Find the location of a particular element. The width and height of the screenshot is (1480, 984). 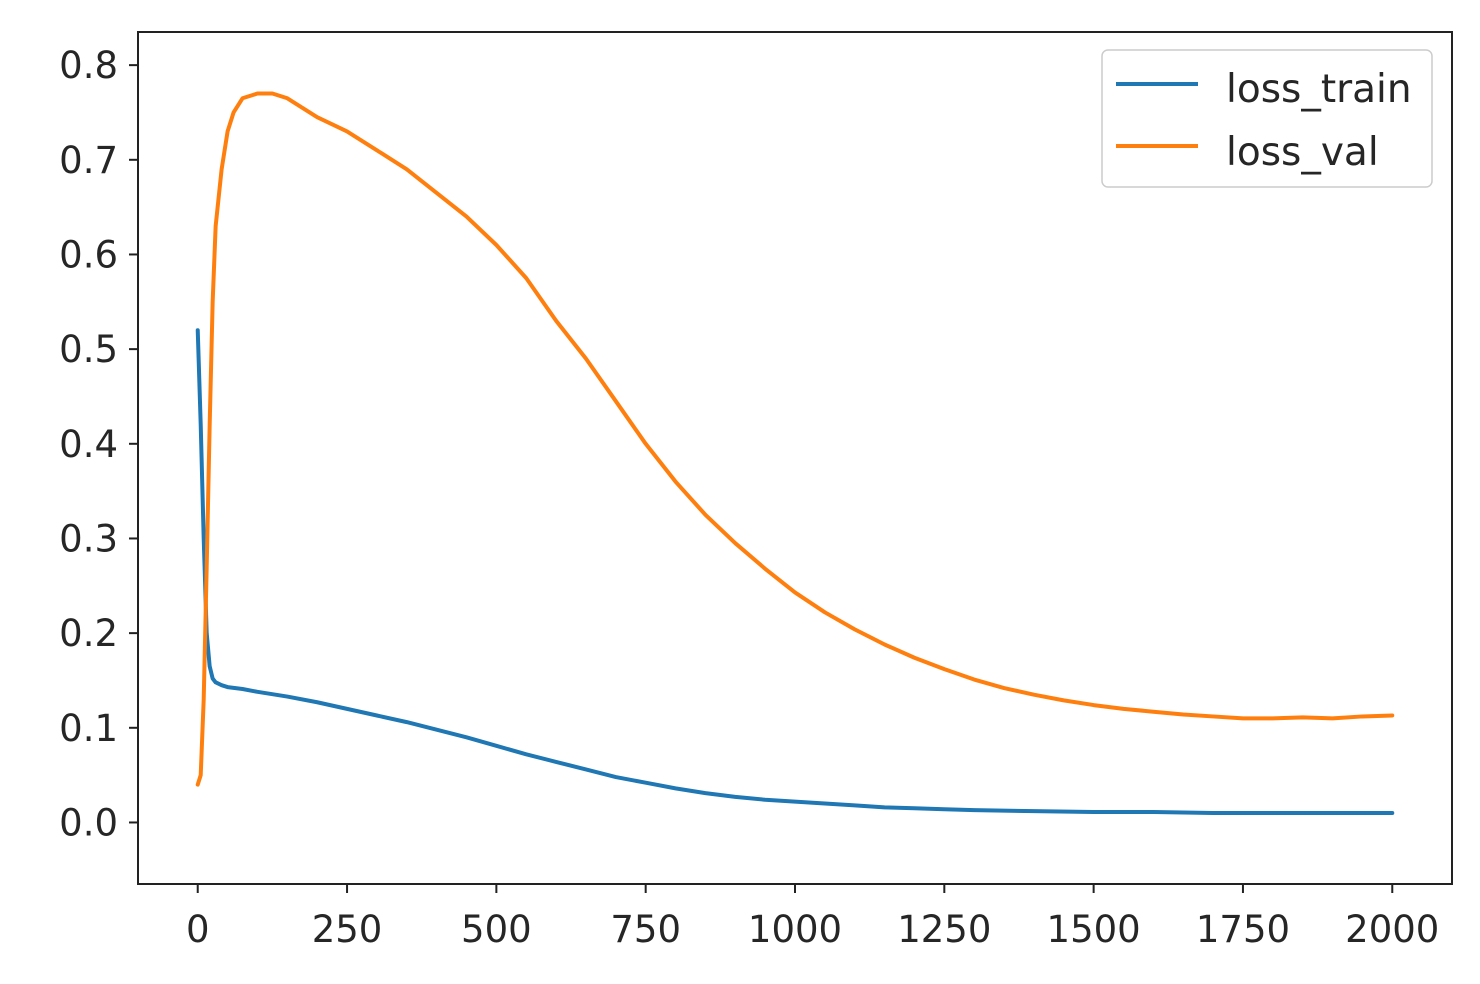

x-tick-label: 250 is located at coordinates (347, 929).